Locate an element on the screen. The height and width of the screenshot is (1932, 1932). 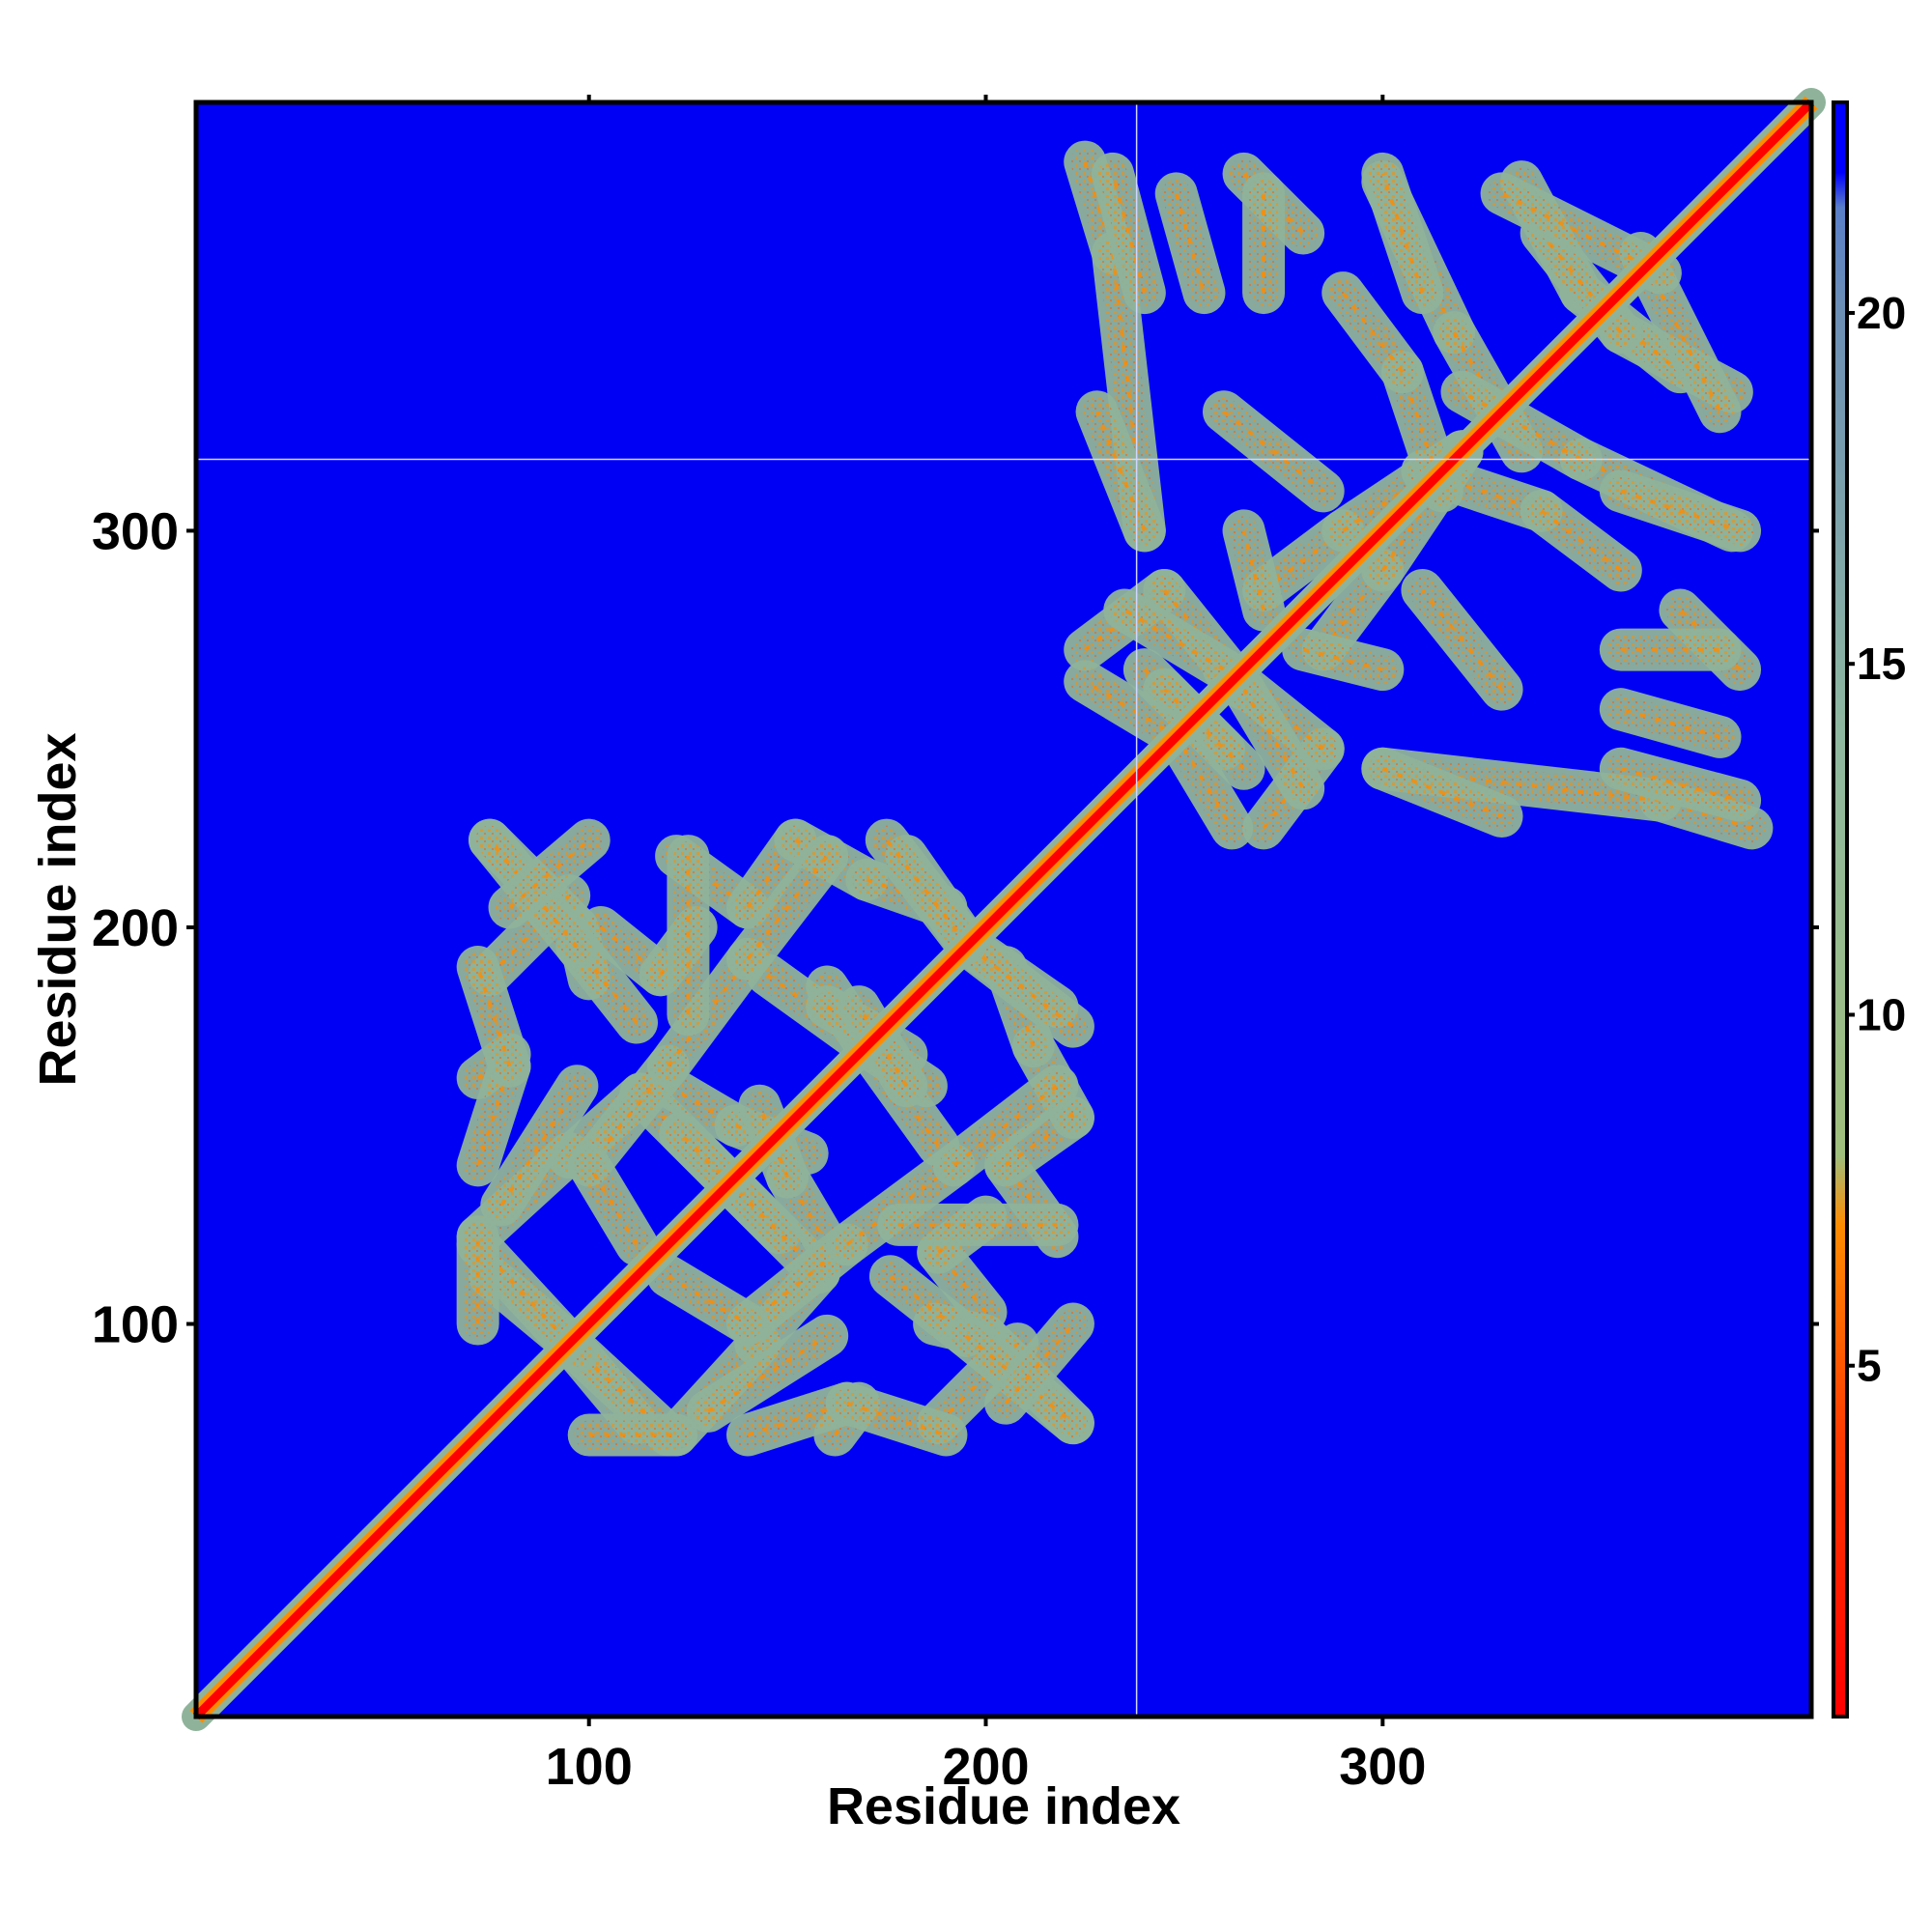
cbar-tick-label-0: 5 is located at coordinates (1869, 1366).